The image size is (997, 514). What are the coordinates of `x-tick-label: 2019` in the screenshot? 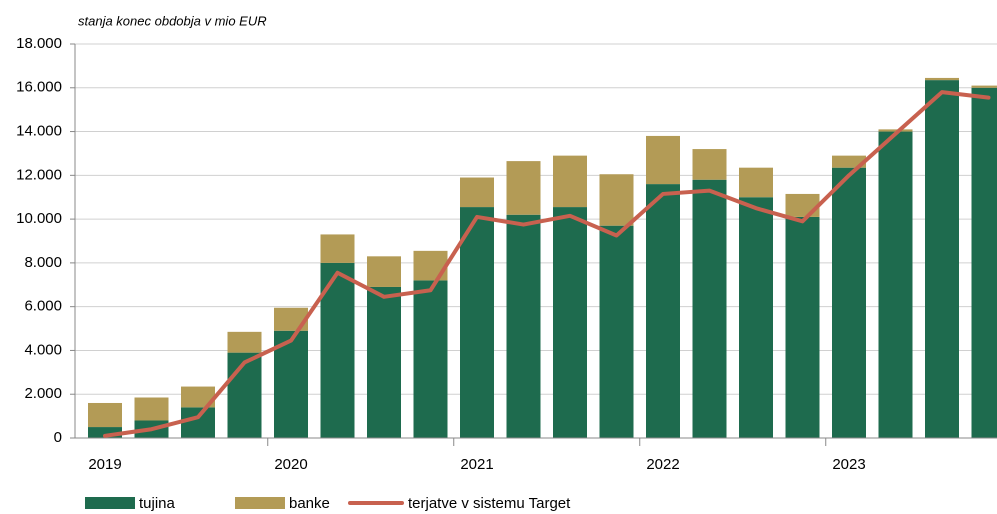 It's located at (104, 464).